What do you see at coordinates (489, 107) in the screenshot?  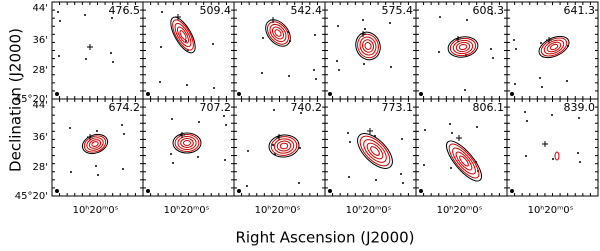 I see `velocity-label: 806.1` at bounding box center [489, 107].